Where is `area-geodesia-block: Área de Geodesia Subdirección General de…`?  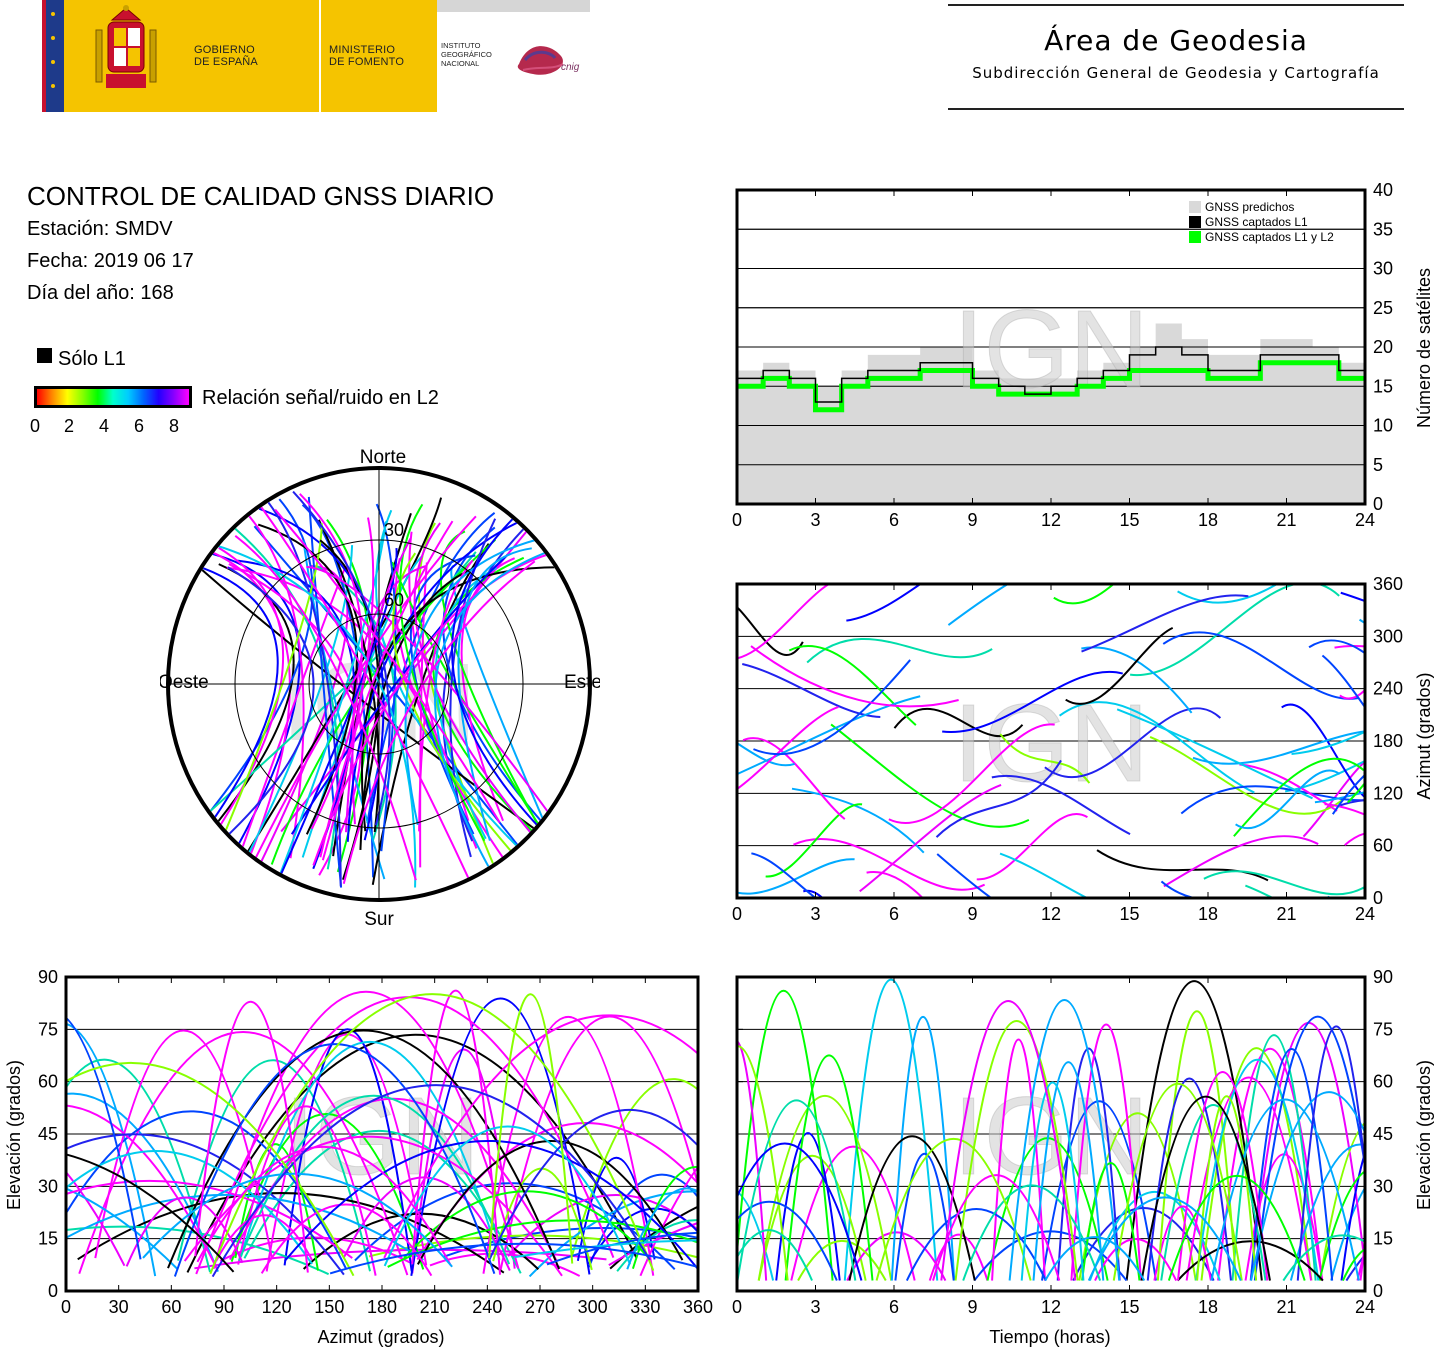
area-geodesia-block: Área de Geodesia Subdirección General de… is located at coordinates (1176, 56).